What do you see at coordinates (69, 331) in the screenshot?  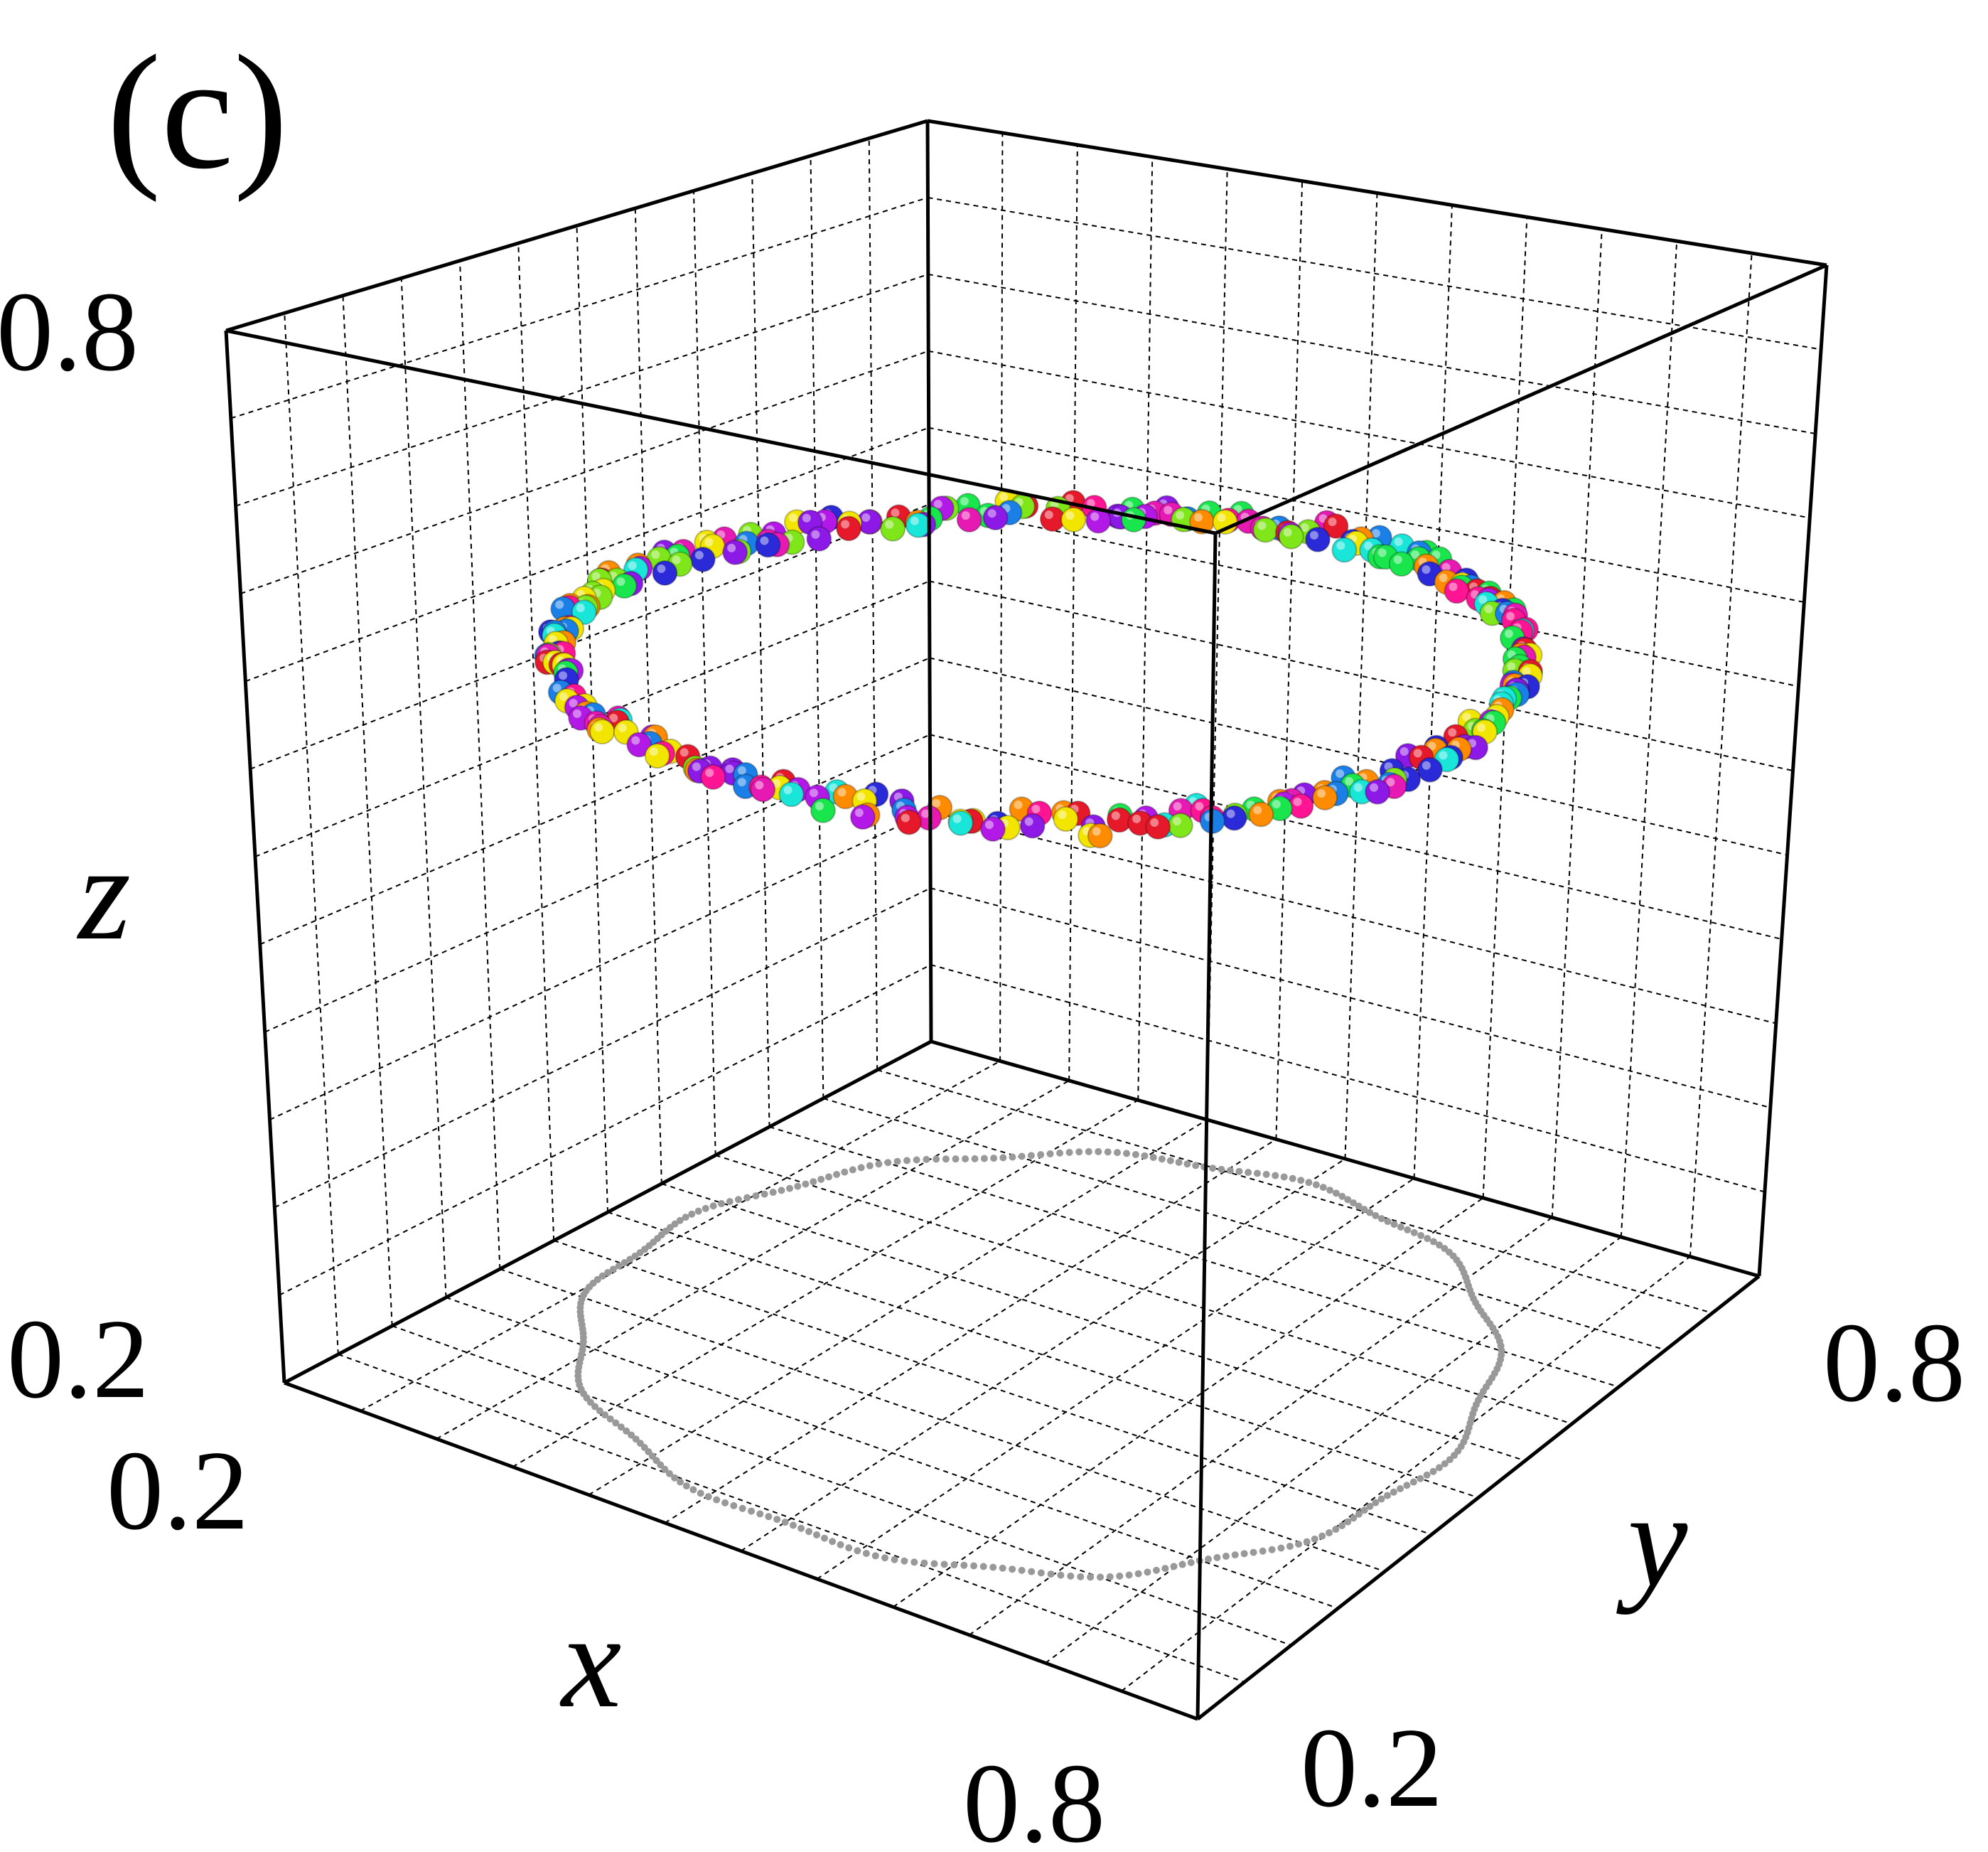 I see `z-tick-max: 0.8` at bounding box center [69, 331].